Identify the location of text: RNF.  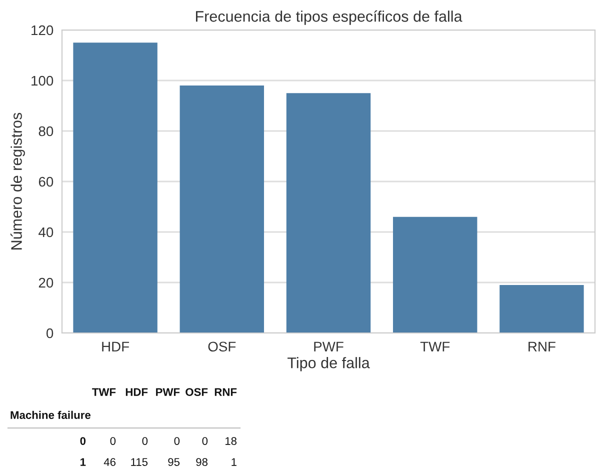
(225, 392).